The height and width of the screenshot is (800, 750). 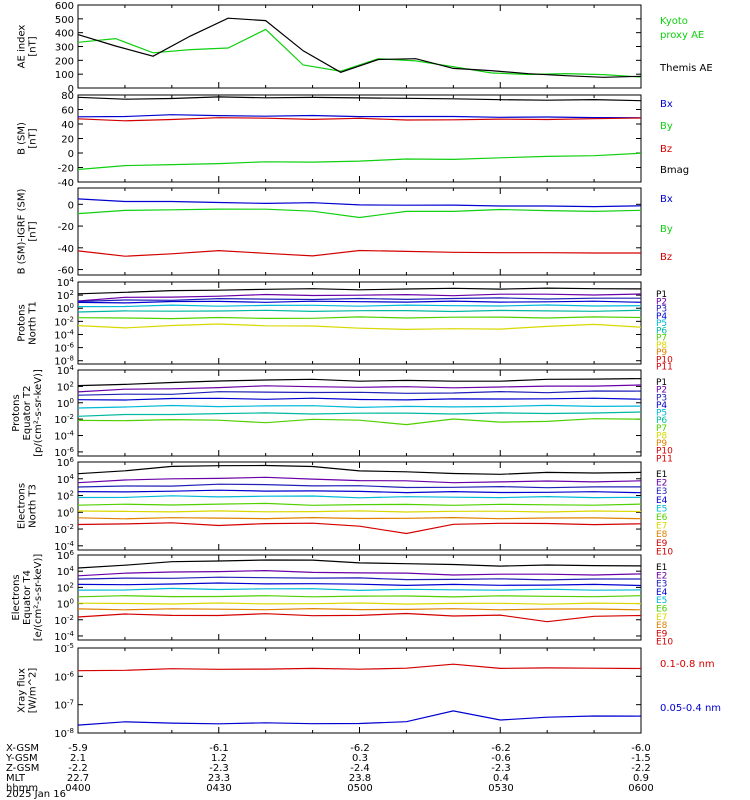 What do you see at coordinates (38, 413) in the screenshot?
I see `y-axis-label: [p/(cm²-s-sr-keV)]` at bounding box center [38, 413].